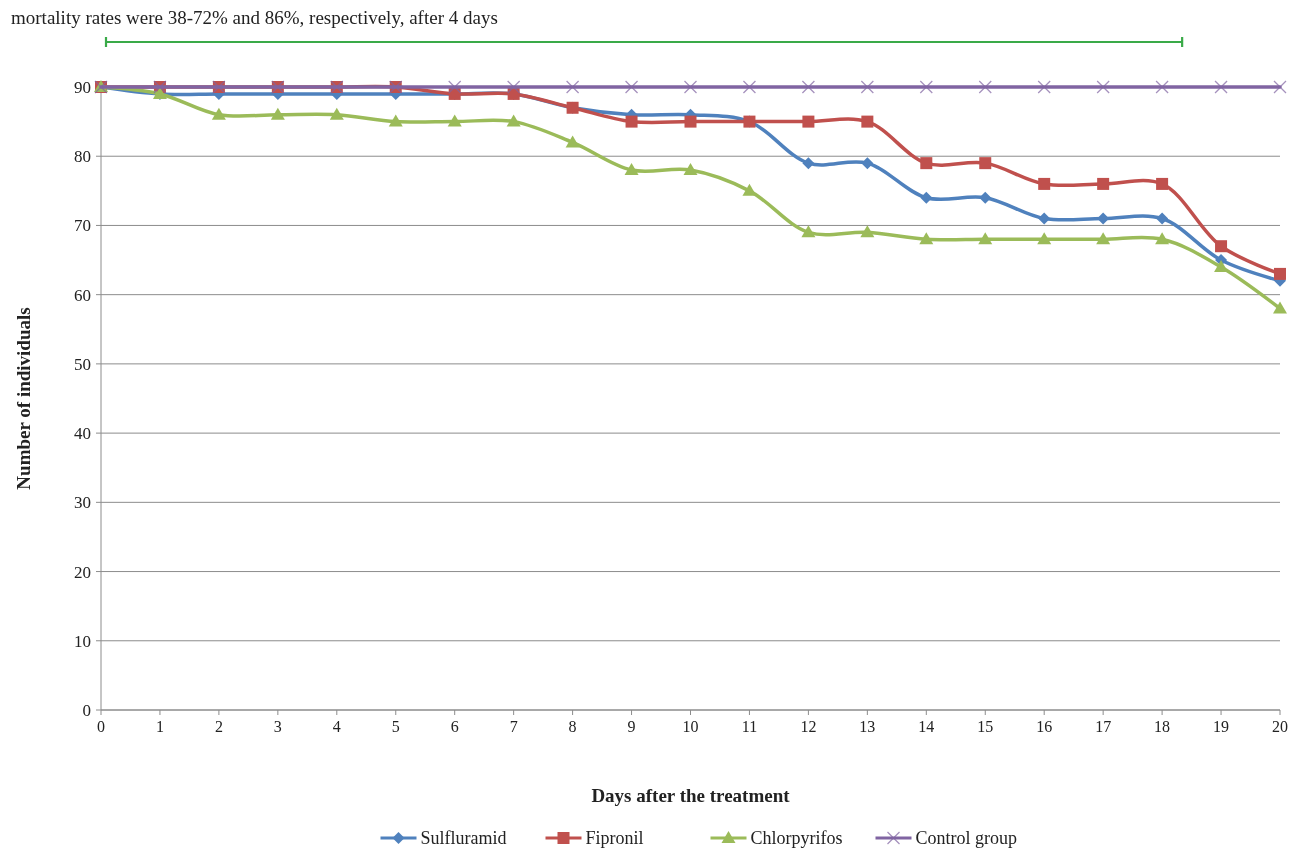 This screenshot has width=1308, height=853. What do you see at coordinates (82, 364) in the screenshot?
I see `y-tick-label: 50` at bounding box center [82, 364].